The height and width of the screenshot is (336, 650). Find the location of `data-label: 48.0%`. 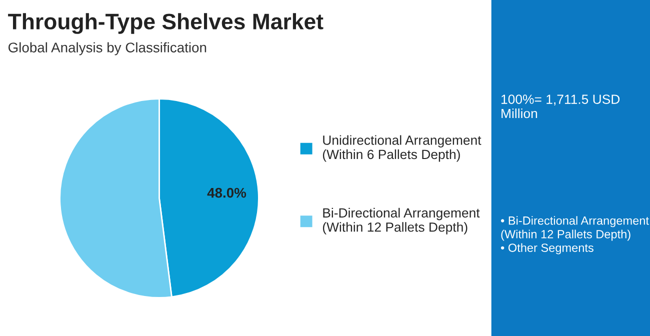

data-label: 48.0% is located at coordinates (226, 193).